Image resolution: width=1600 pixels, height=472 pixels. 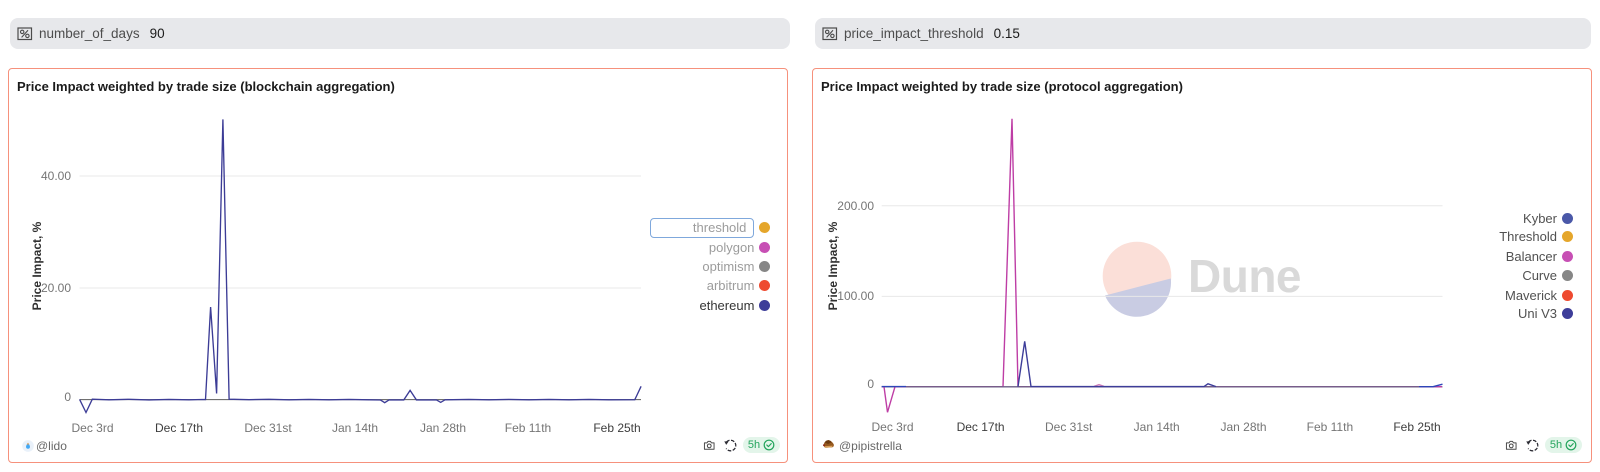 What do you see at coordinates (1244, 276) in the screenshot?
I see `svg-text: Dune` at bounding box center [1244, 276].